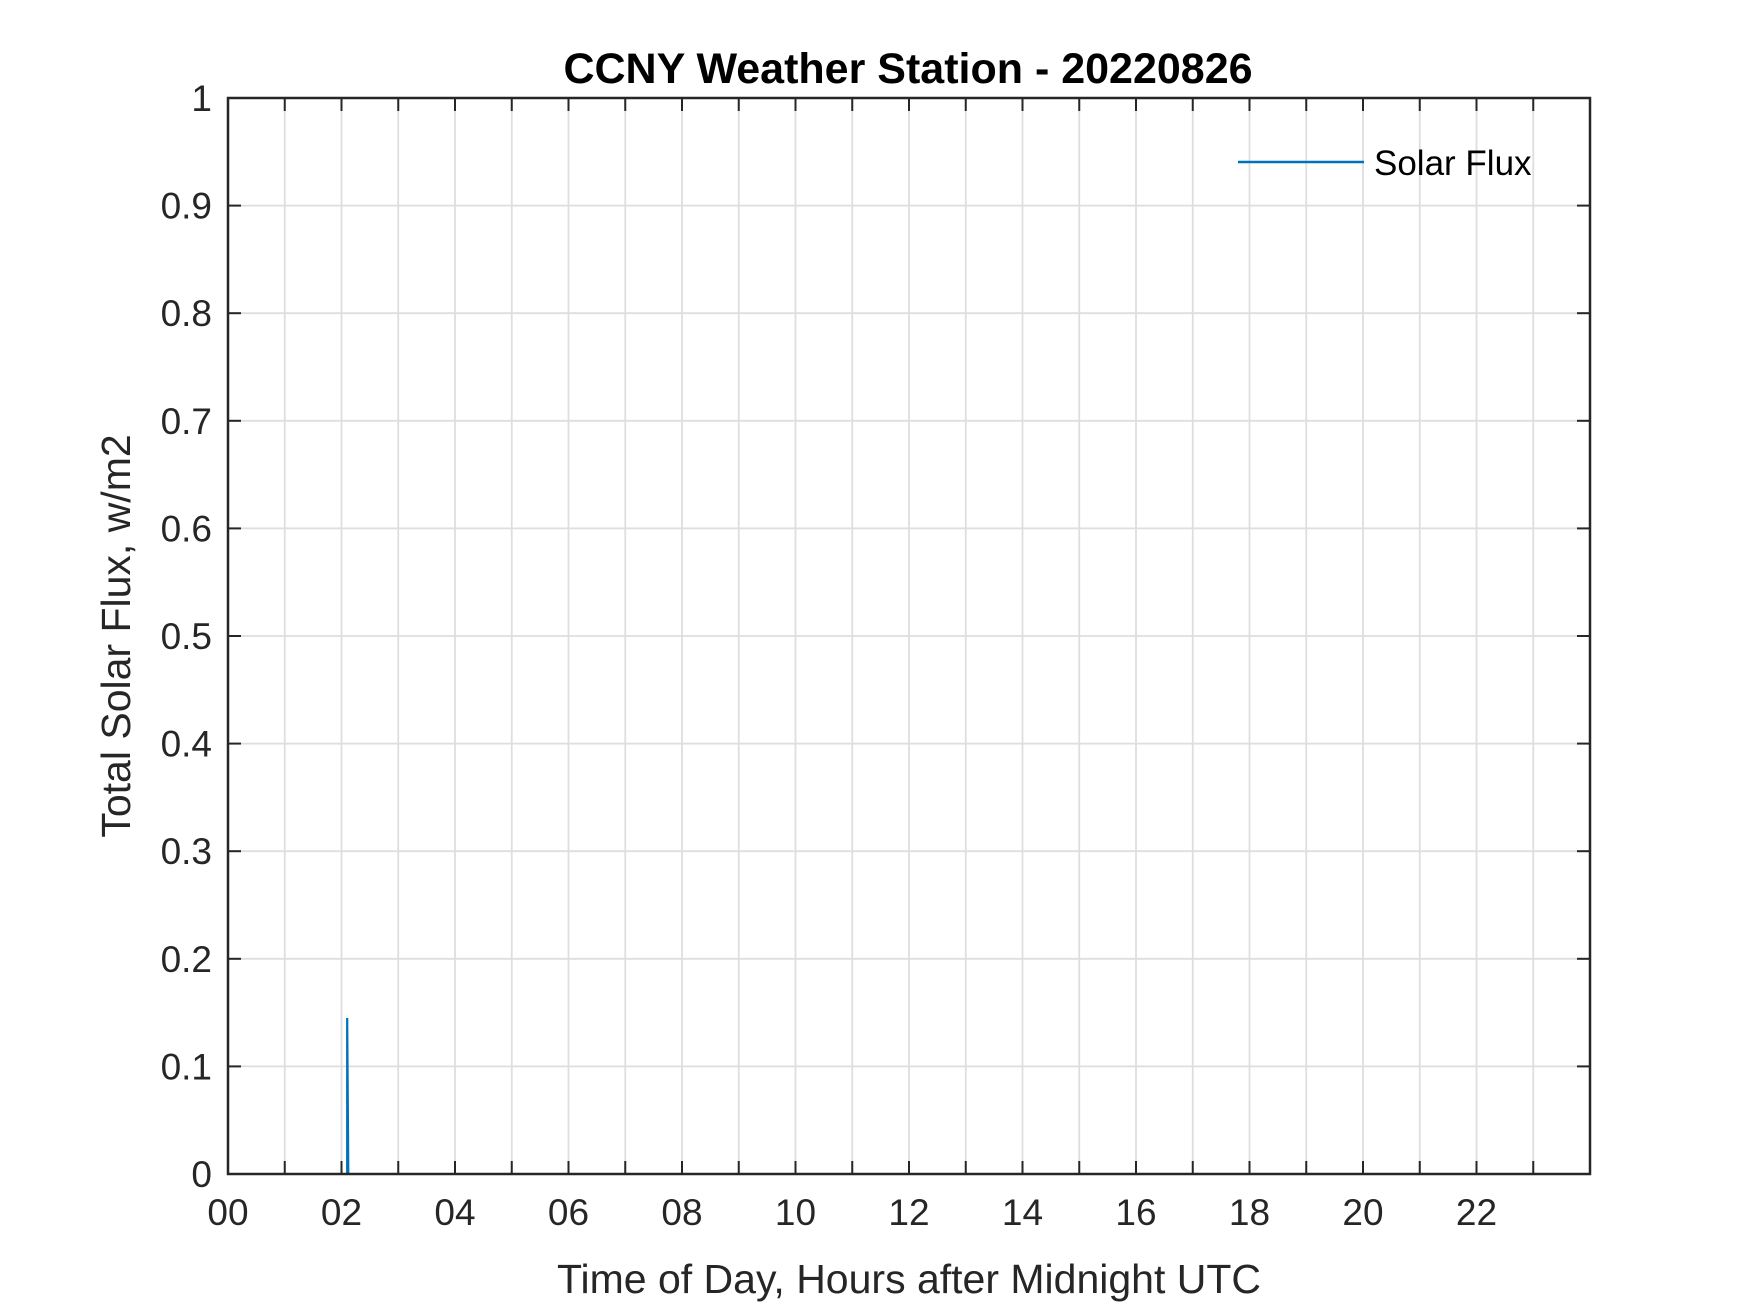 The width and height of the screenshot is (1750, 1313). I want to click on y-tick-label: 0.4, so click(186, 744).